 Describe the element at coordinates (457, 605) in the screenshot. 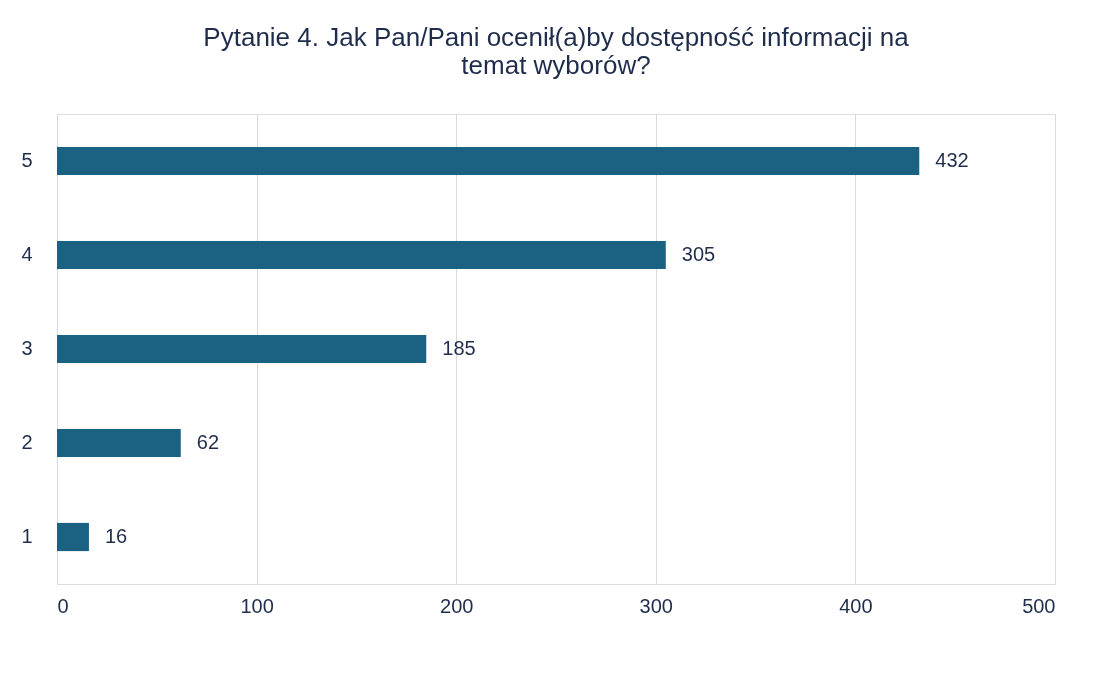

I see `x-tick-label: 200` at that location.